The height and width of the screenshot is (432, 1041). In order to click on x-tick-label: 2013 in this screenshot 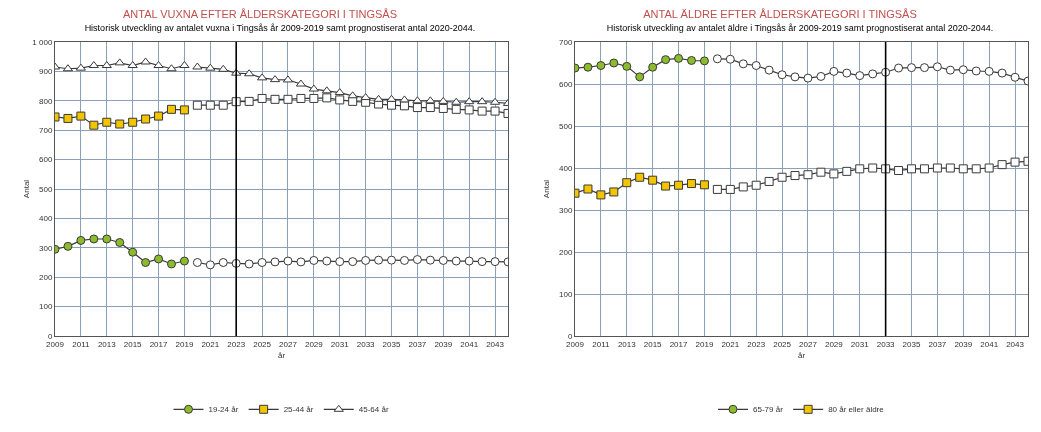, I will do `click(627, 344)`.